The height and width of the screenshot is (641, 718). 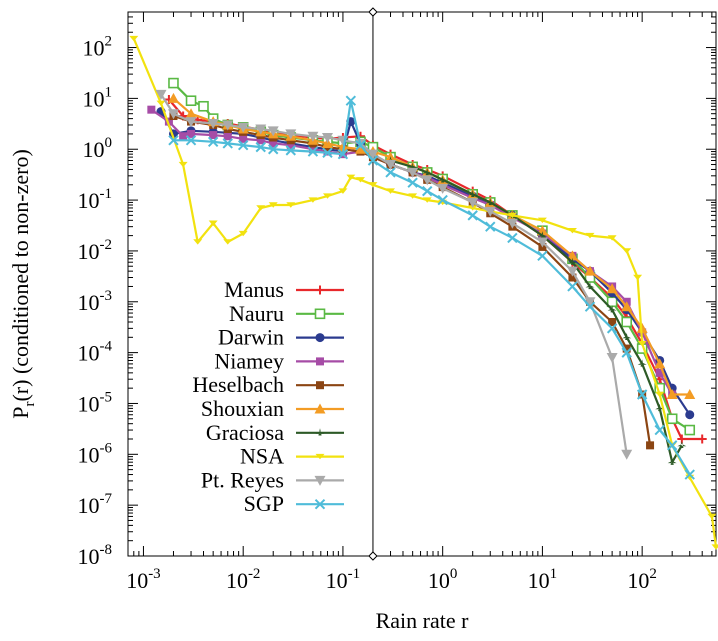 What do you see at coordinates (109, 143) in the screenshot?
I see `y-tick-exponent: 0` at bounding box center [109, 143].